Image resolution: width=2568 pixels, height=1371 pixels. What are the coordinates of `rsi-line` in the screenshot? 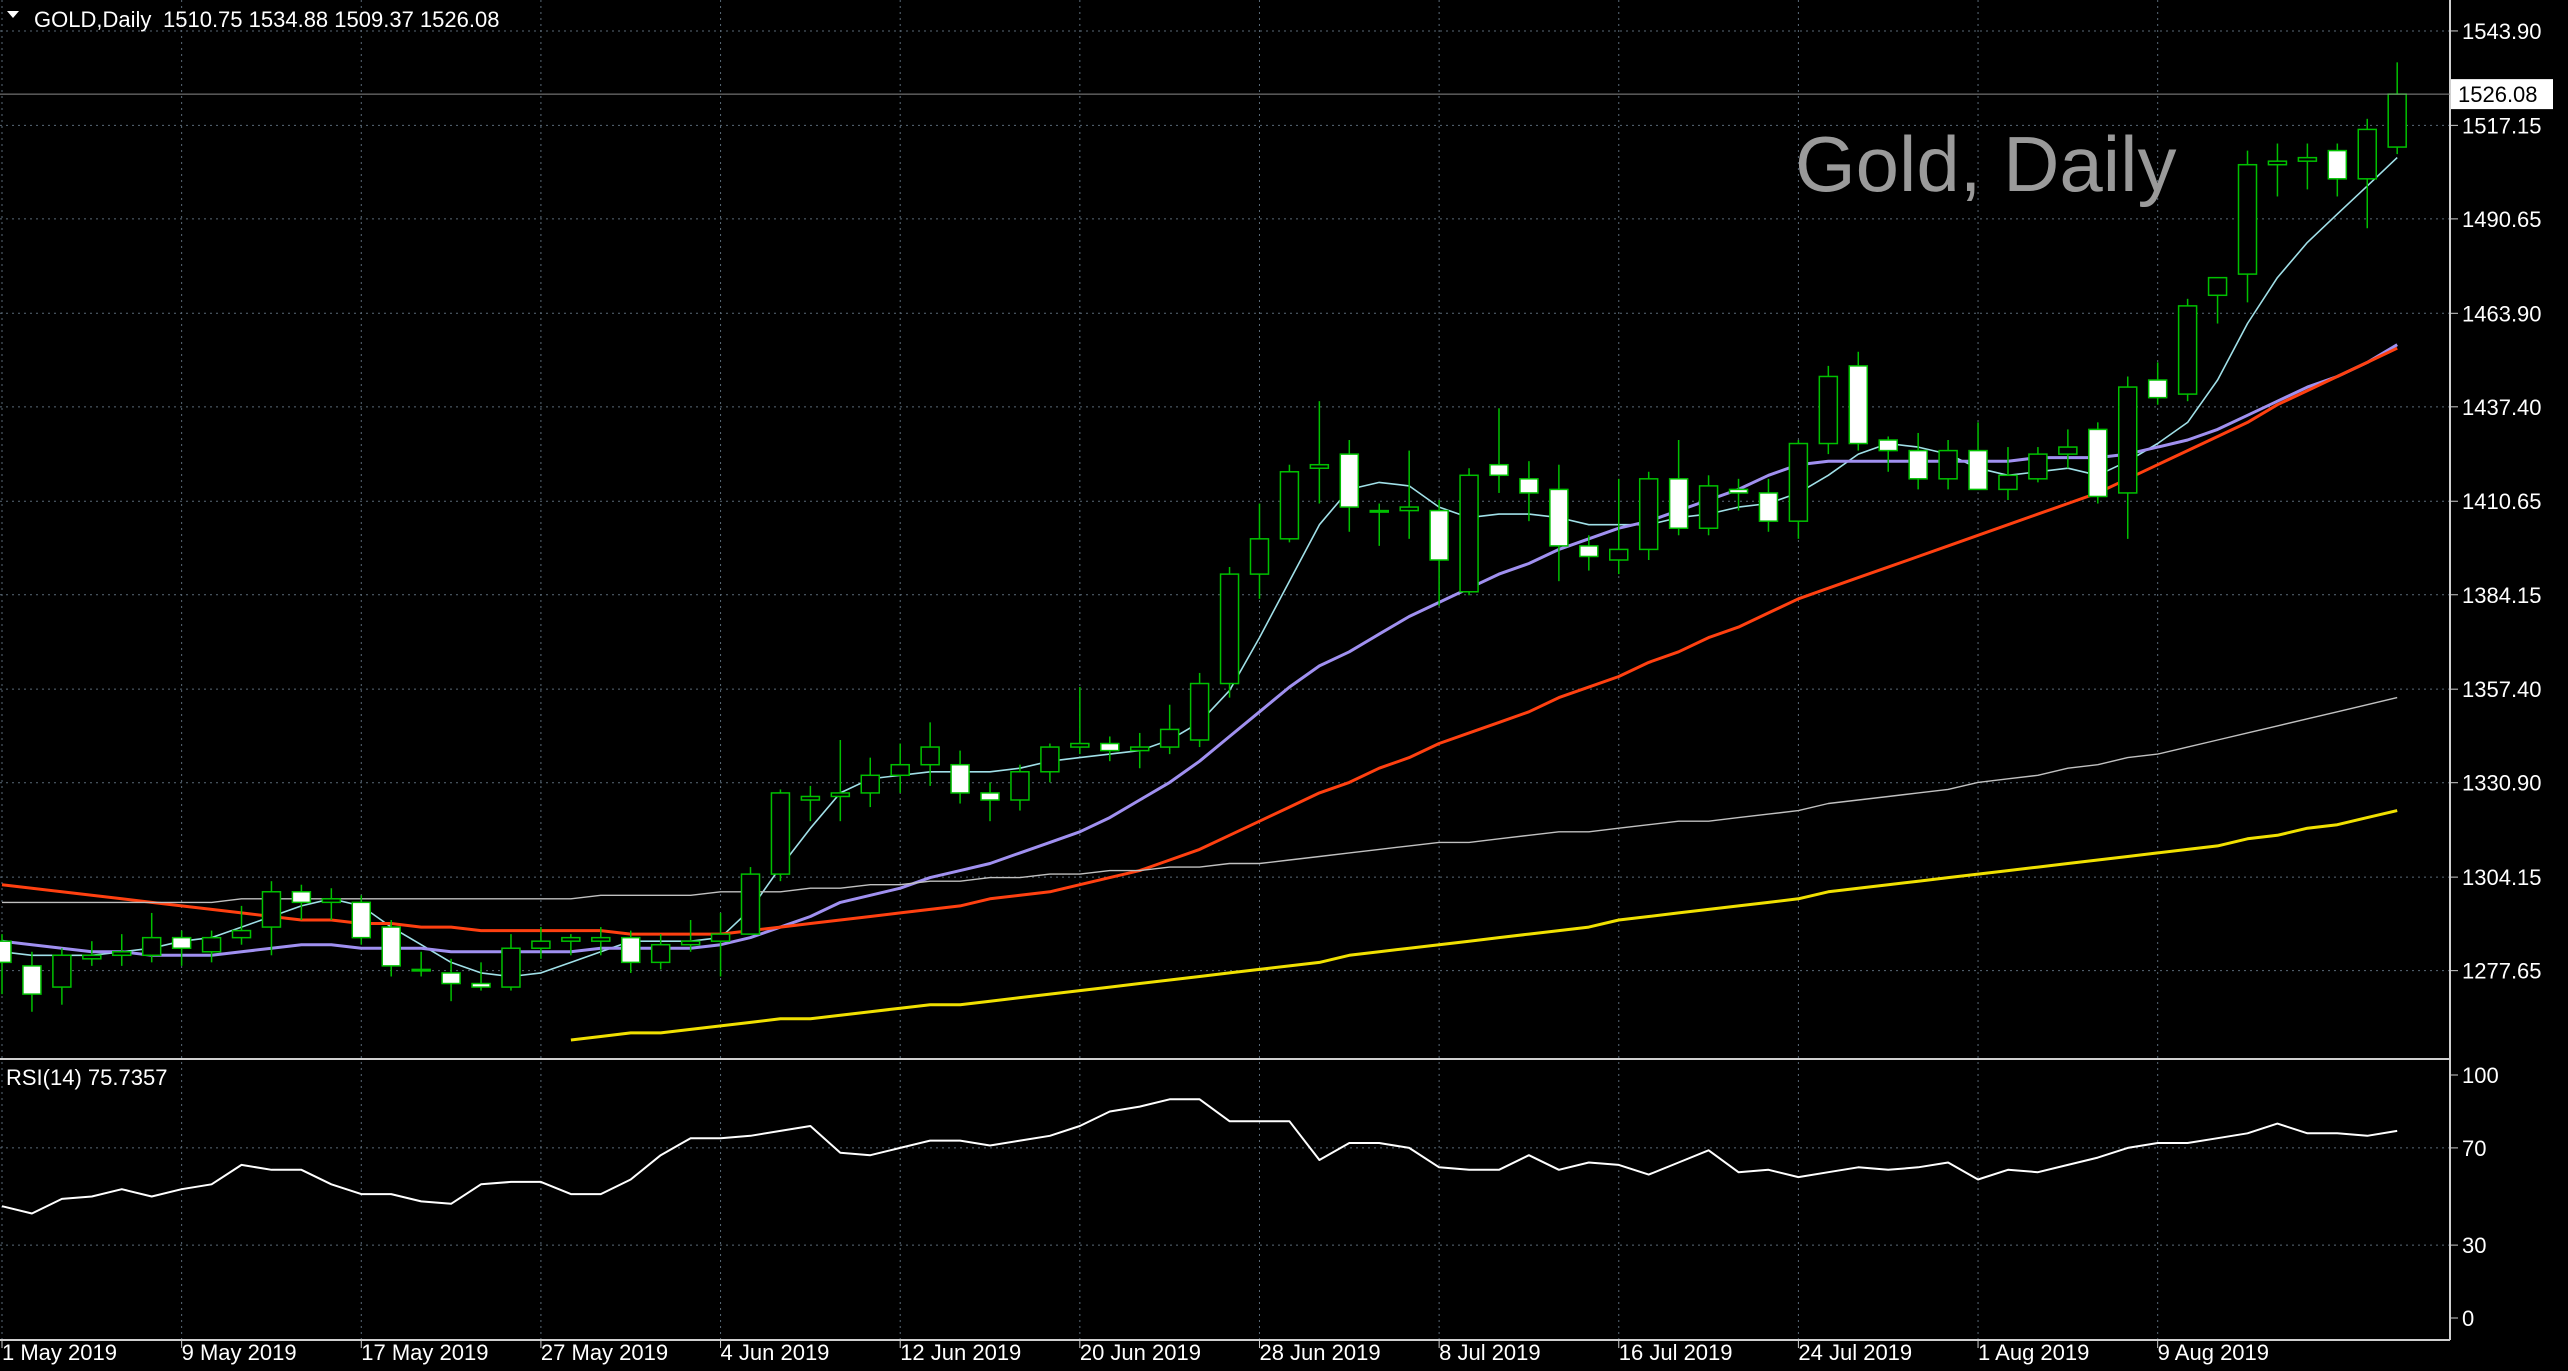 It's located at (1199, 1156).